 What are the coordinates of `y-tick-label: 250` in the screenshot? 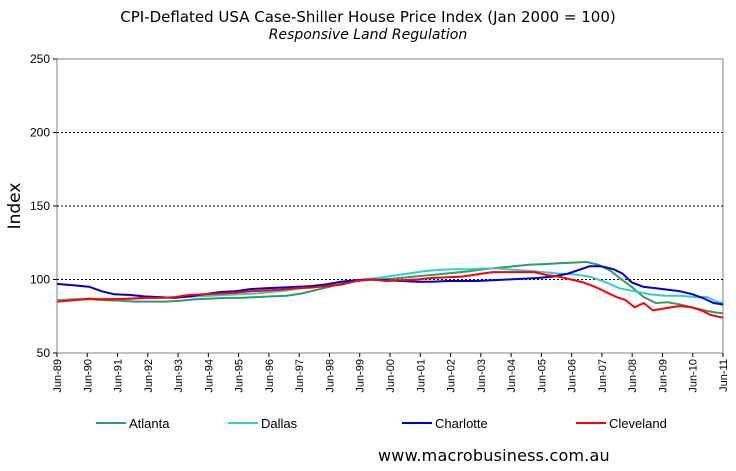 It's located at (40, 59).